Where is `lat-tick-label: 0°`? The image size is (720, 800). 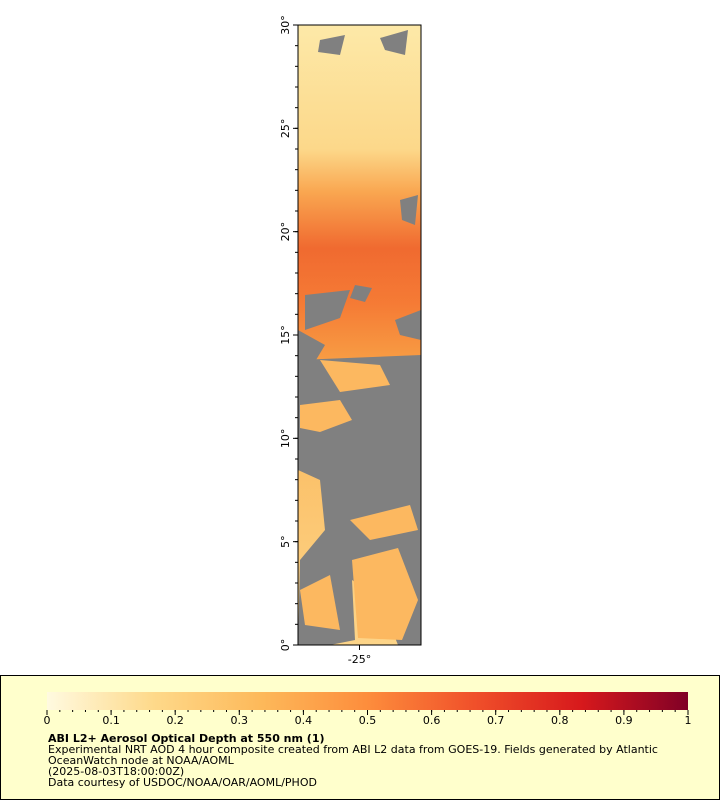 lat-tick-label: 0° is located at coordinates (285, 645).